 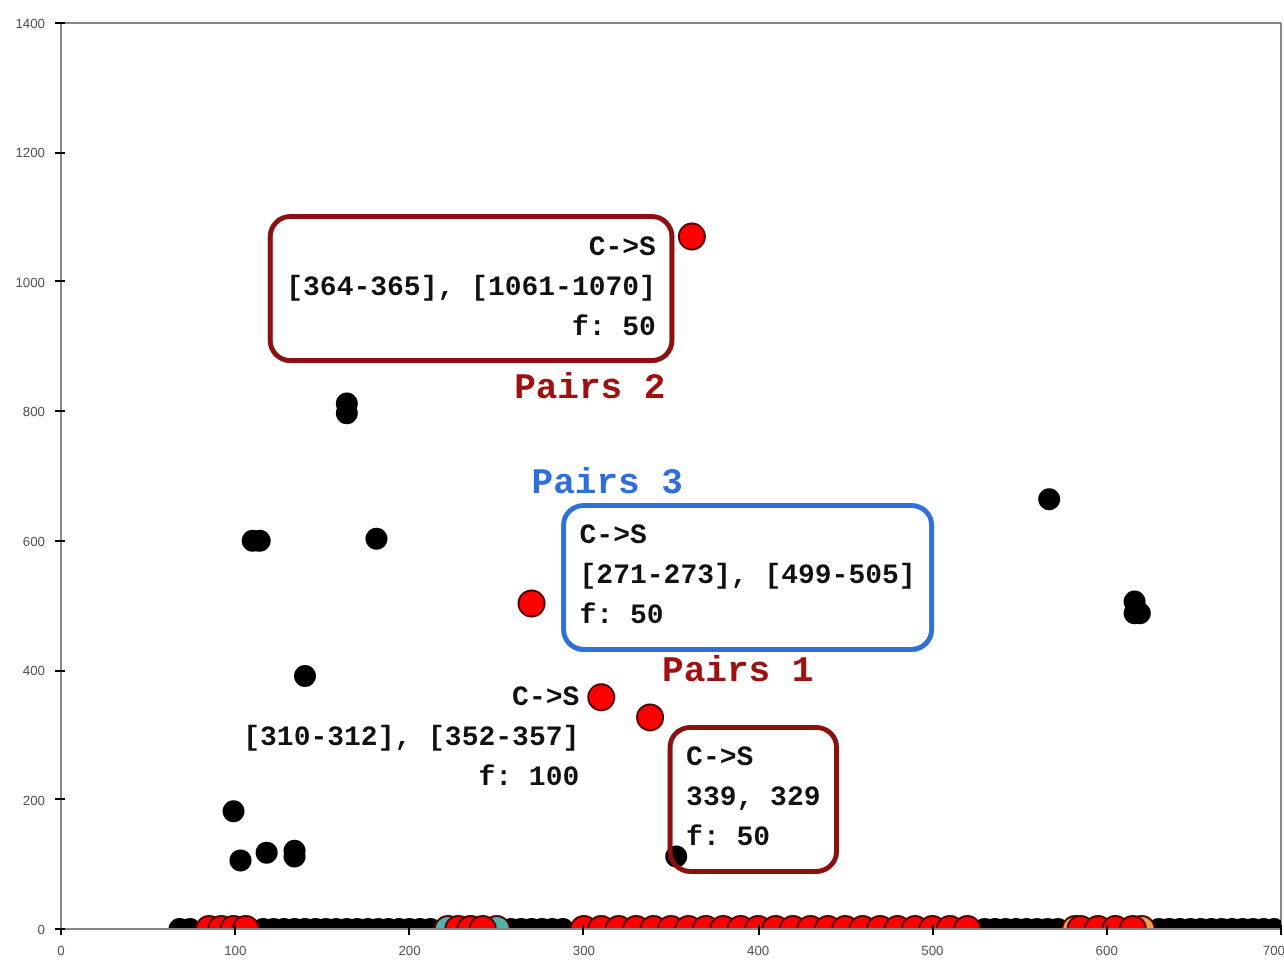 I want to click on annotation: C->S 339, 329 f: 50, so click(x=753, y=799).